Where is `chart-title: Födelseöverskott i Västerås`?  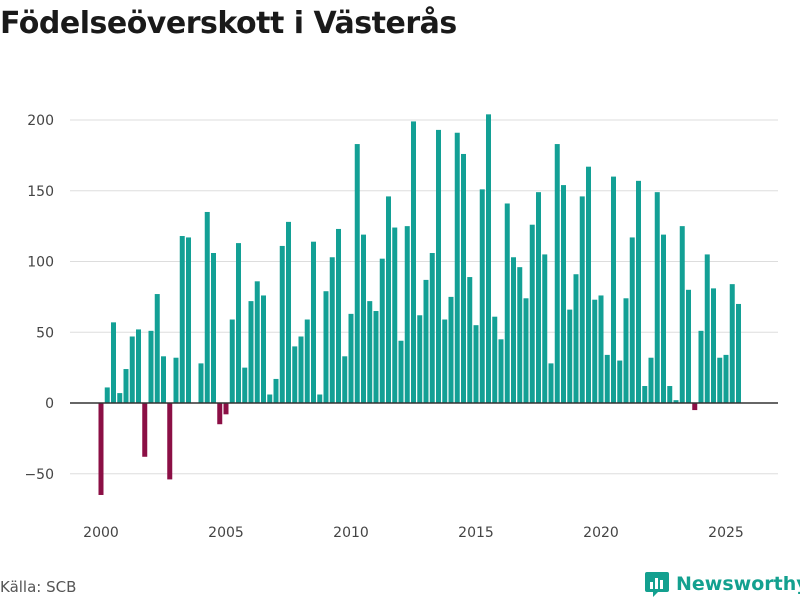 chart-title: Födelseöverskott i Västerås is located at coordinates (228, 23).